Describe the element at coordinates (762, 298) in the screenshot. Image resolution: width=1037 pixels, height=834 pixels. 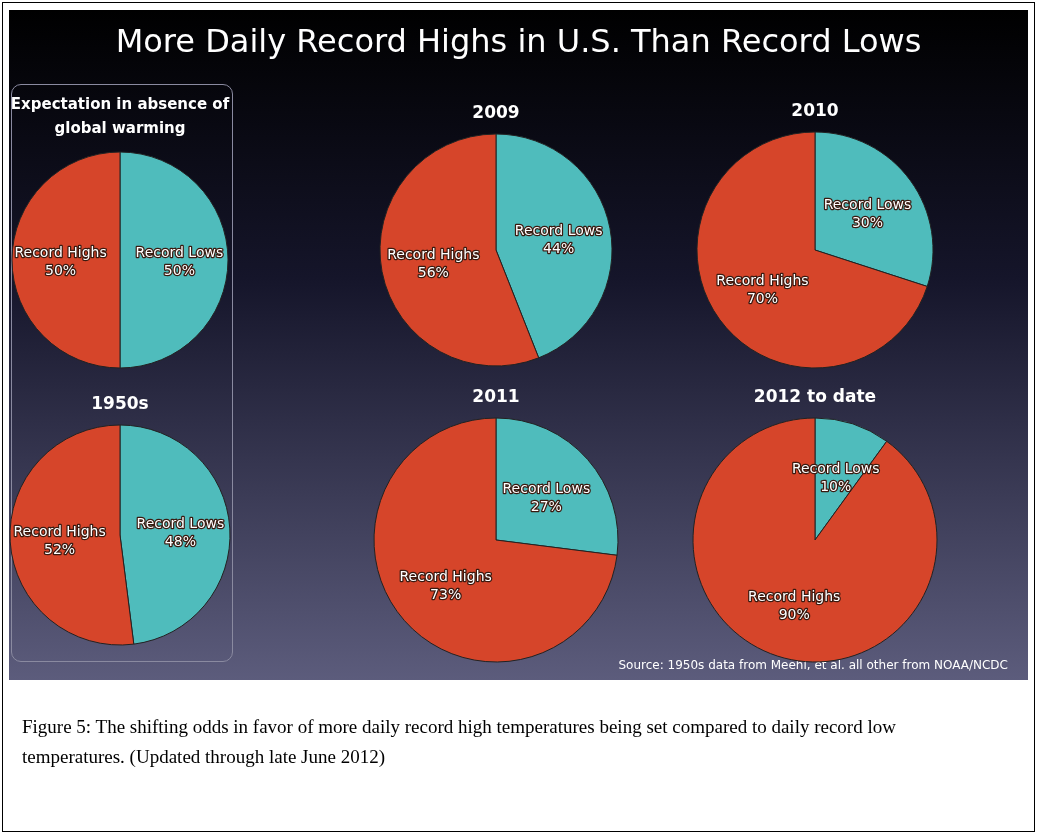
I see `data-label: 70%` at that location.